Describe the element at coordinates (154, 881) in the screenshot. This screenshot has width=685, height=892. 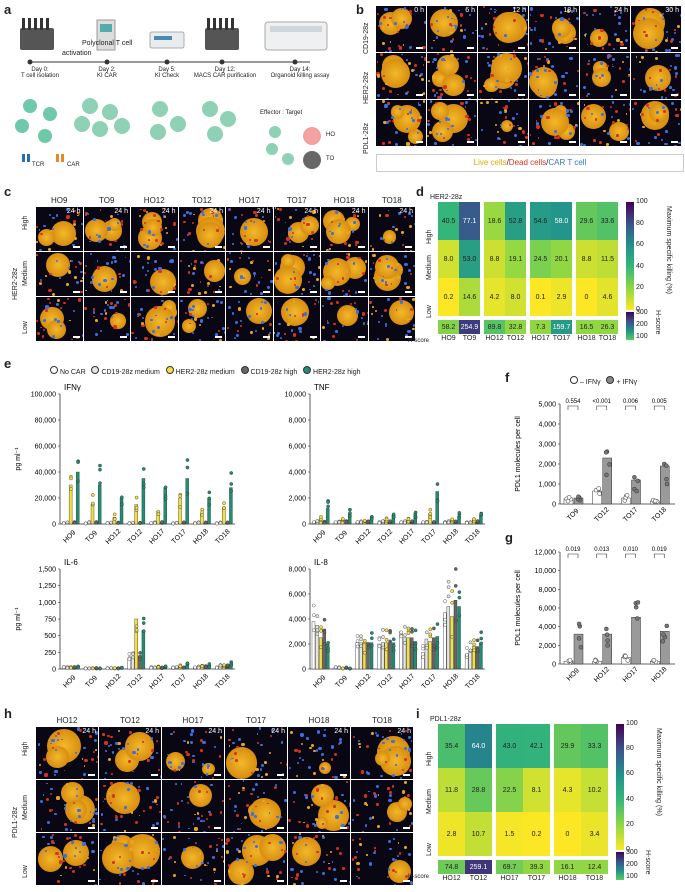
I see `h-tile-2-1-scalebar` at that location.